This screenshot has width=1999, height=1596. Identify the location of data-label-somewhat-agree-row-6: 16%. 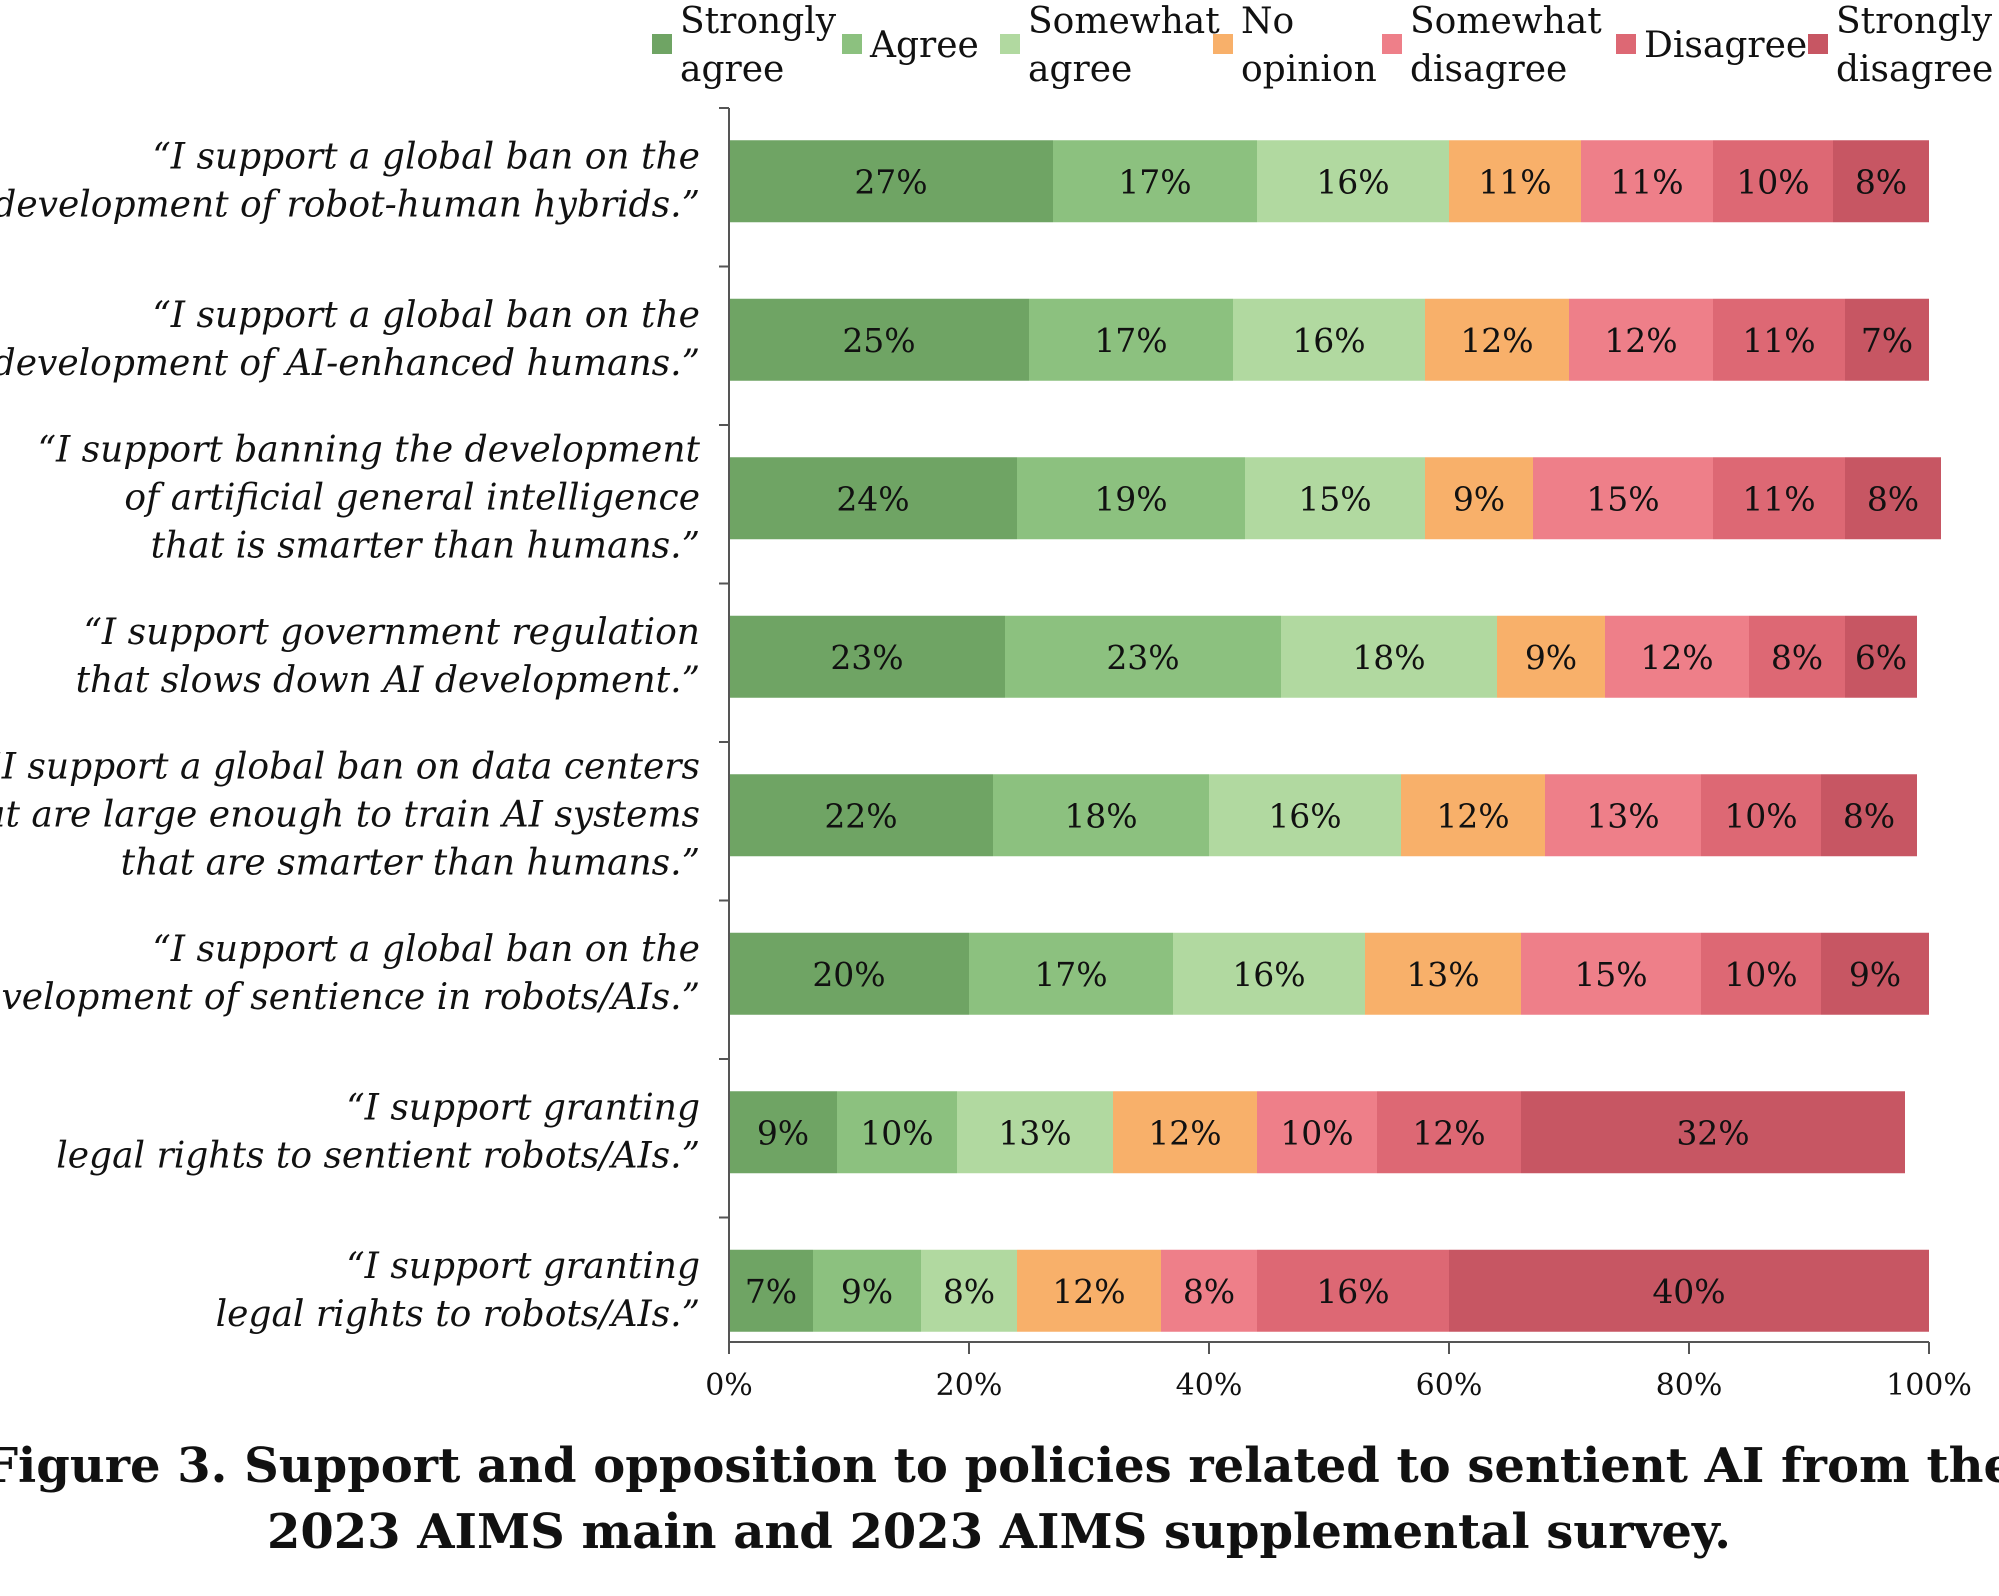
(1268, 974).